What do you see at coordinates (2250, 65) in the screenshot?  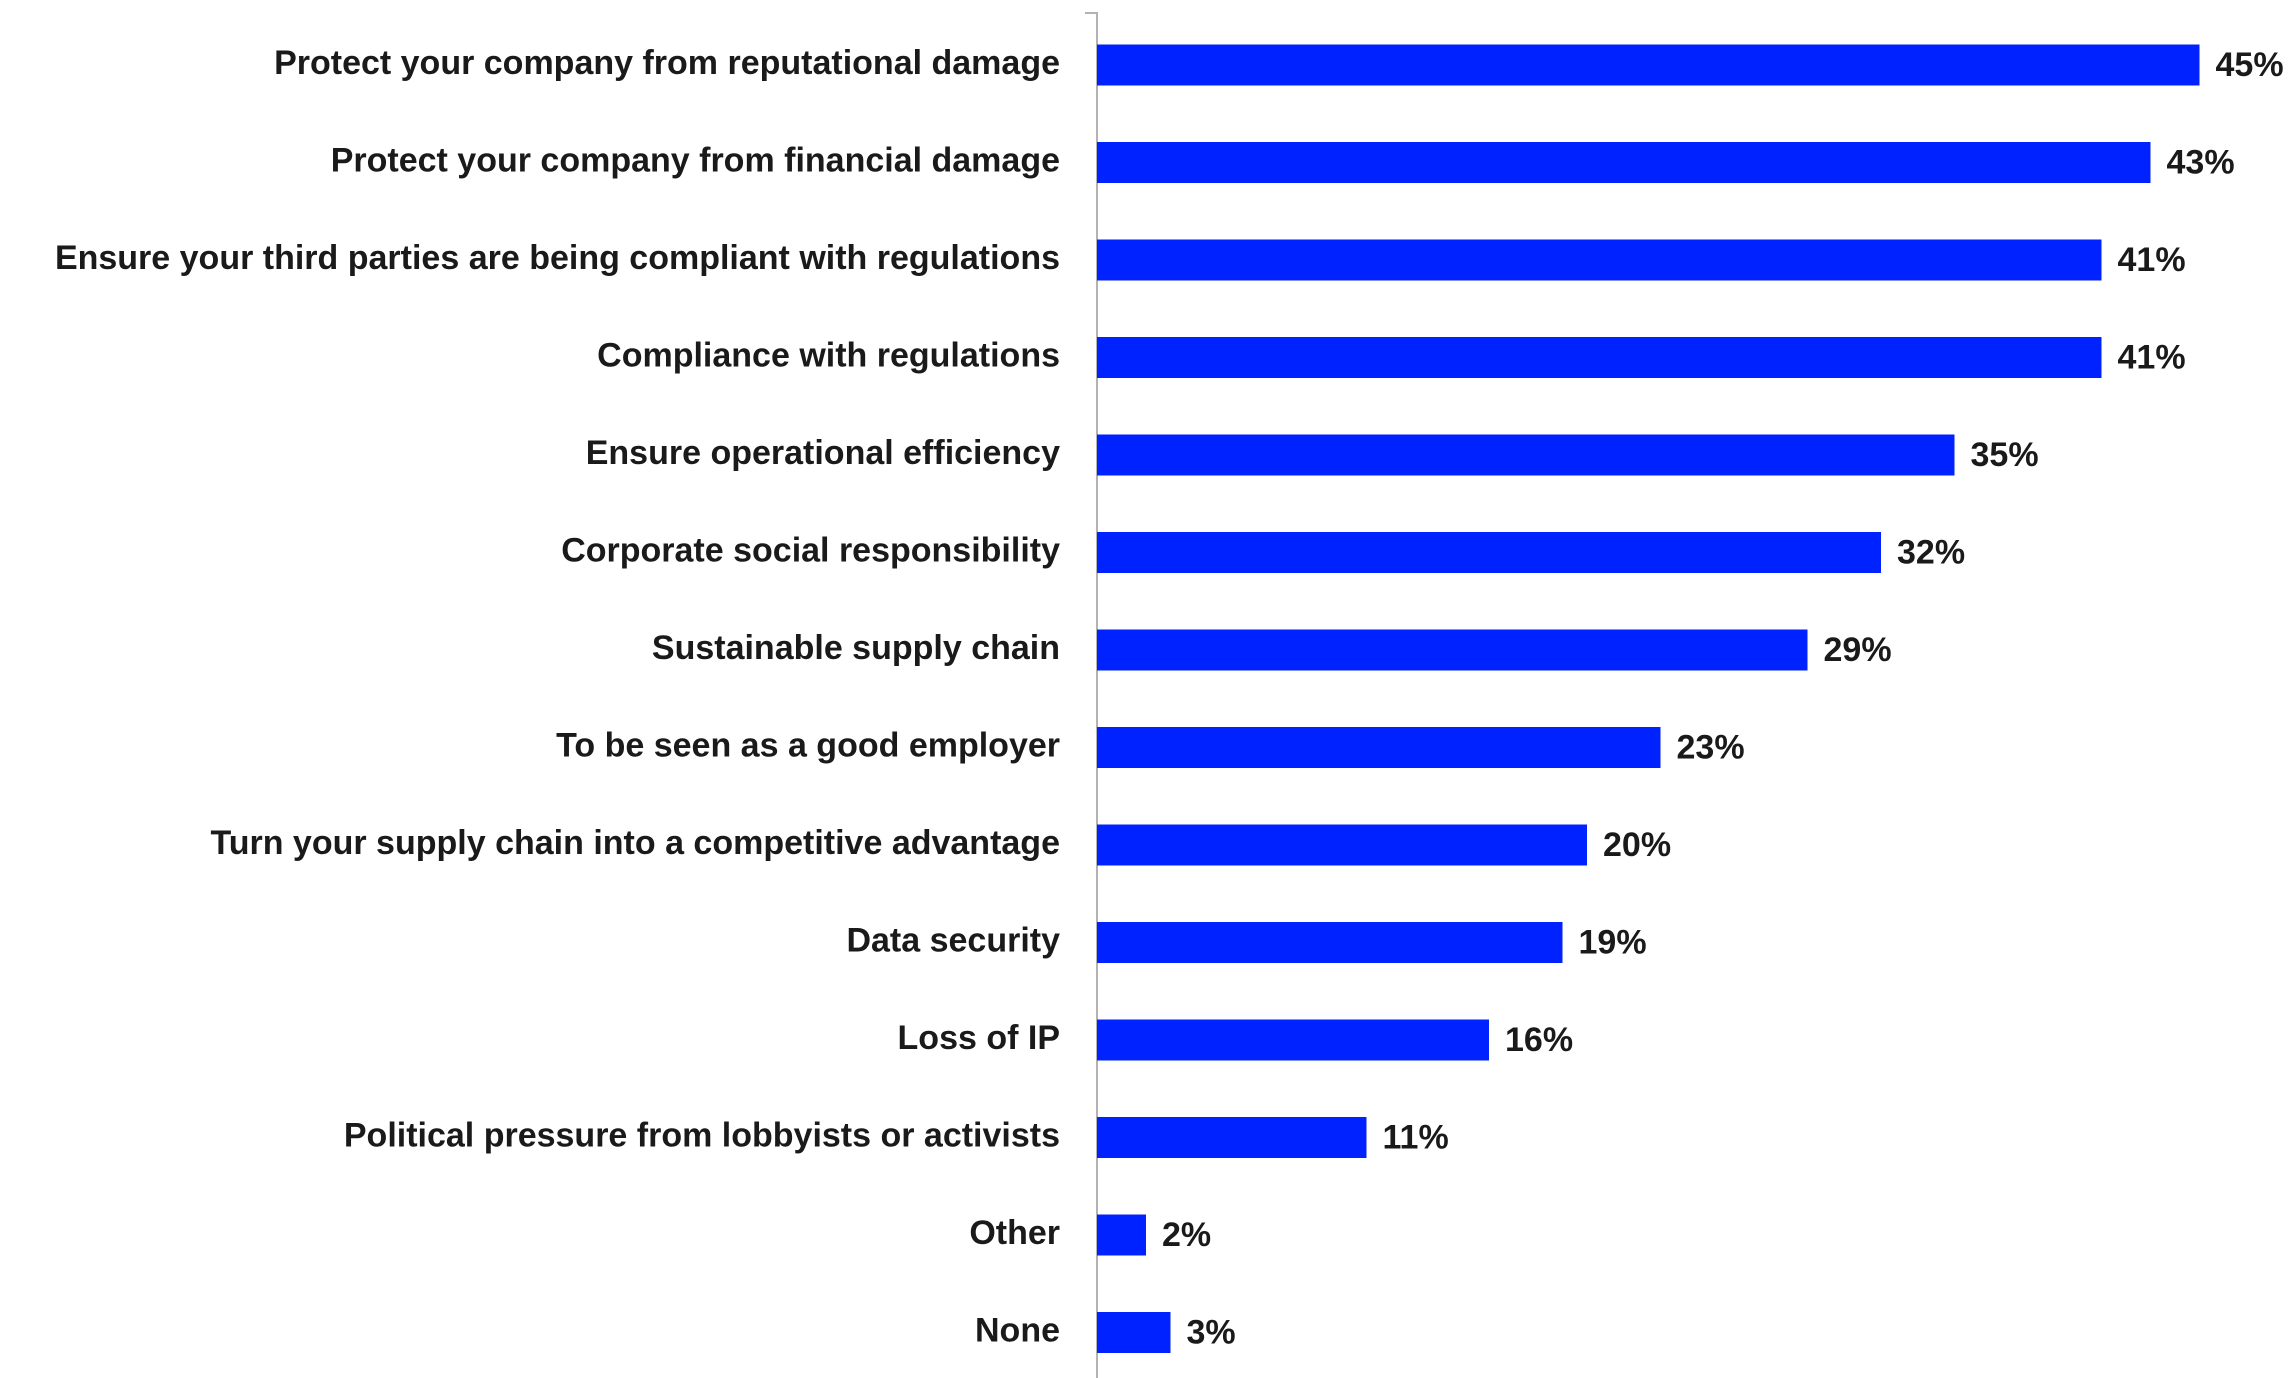 I see `data-label: 45%` at bounding box center [2250, 65].